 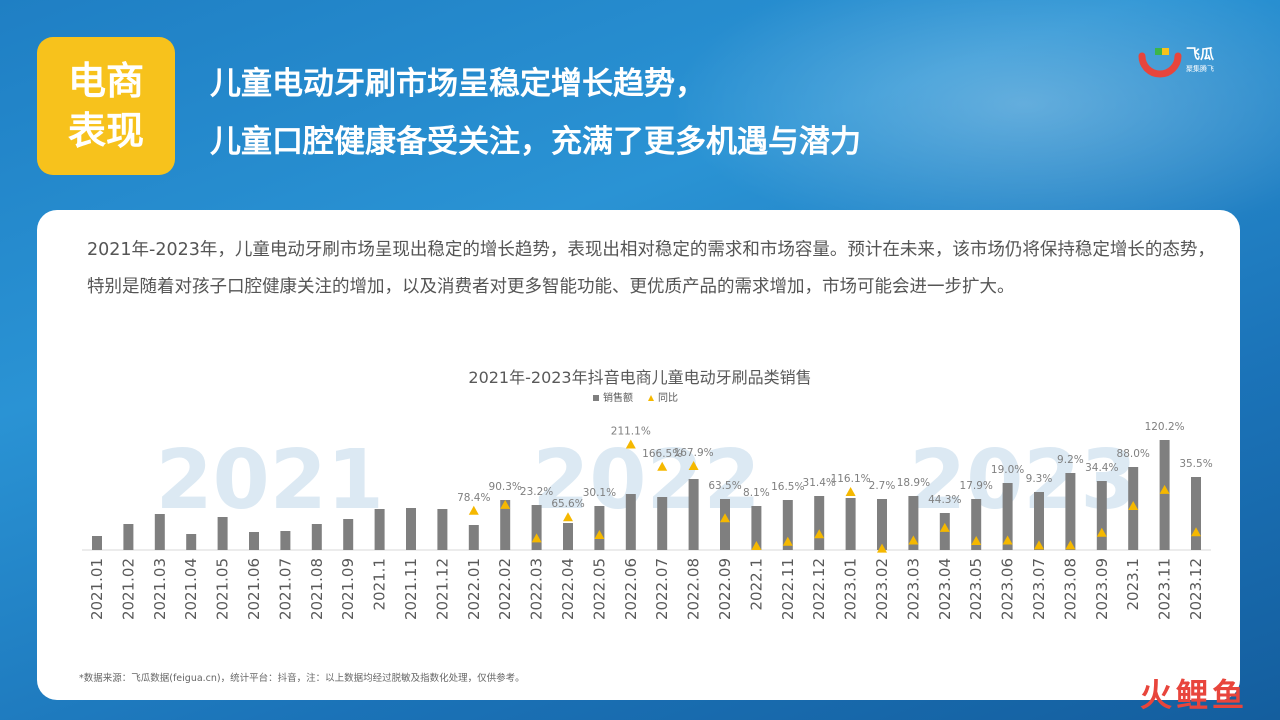 What do you see at coordinates (473, 498) in the screenshot?
I see `yoy-label-2022.01: 78.4%` at bounding box center [473, 498].